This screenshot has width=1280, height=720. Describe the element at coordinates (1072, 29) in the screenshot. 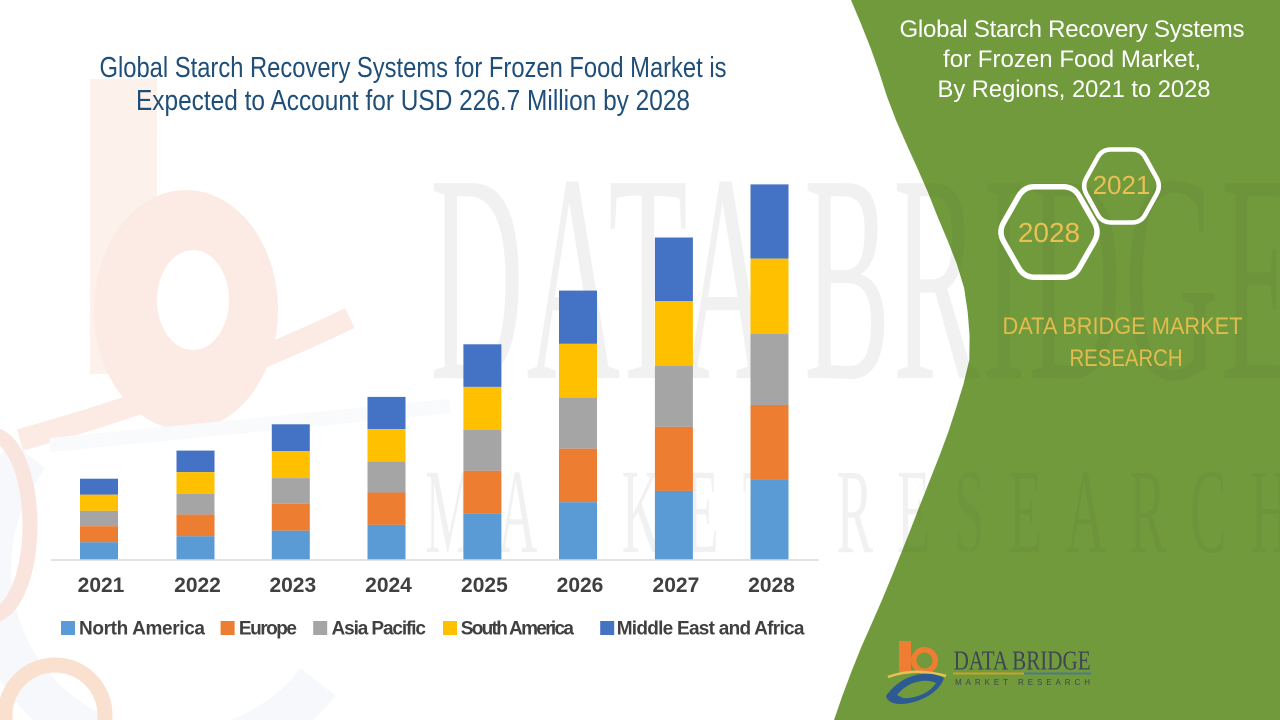

I see `svg-text: Global Starch Recovery Systems` at that location.